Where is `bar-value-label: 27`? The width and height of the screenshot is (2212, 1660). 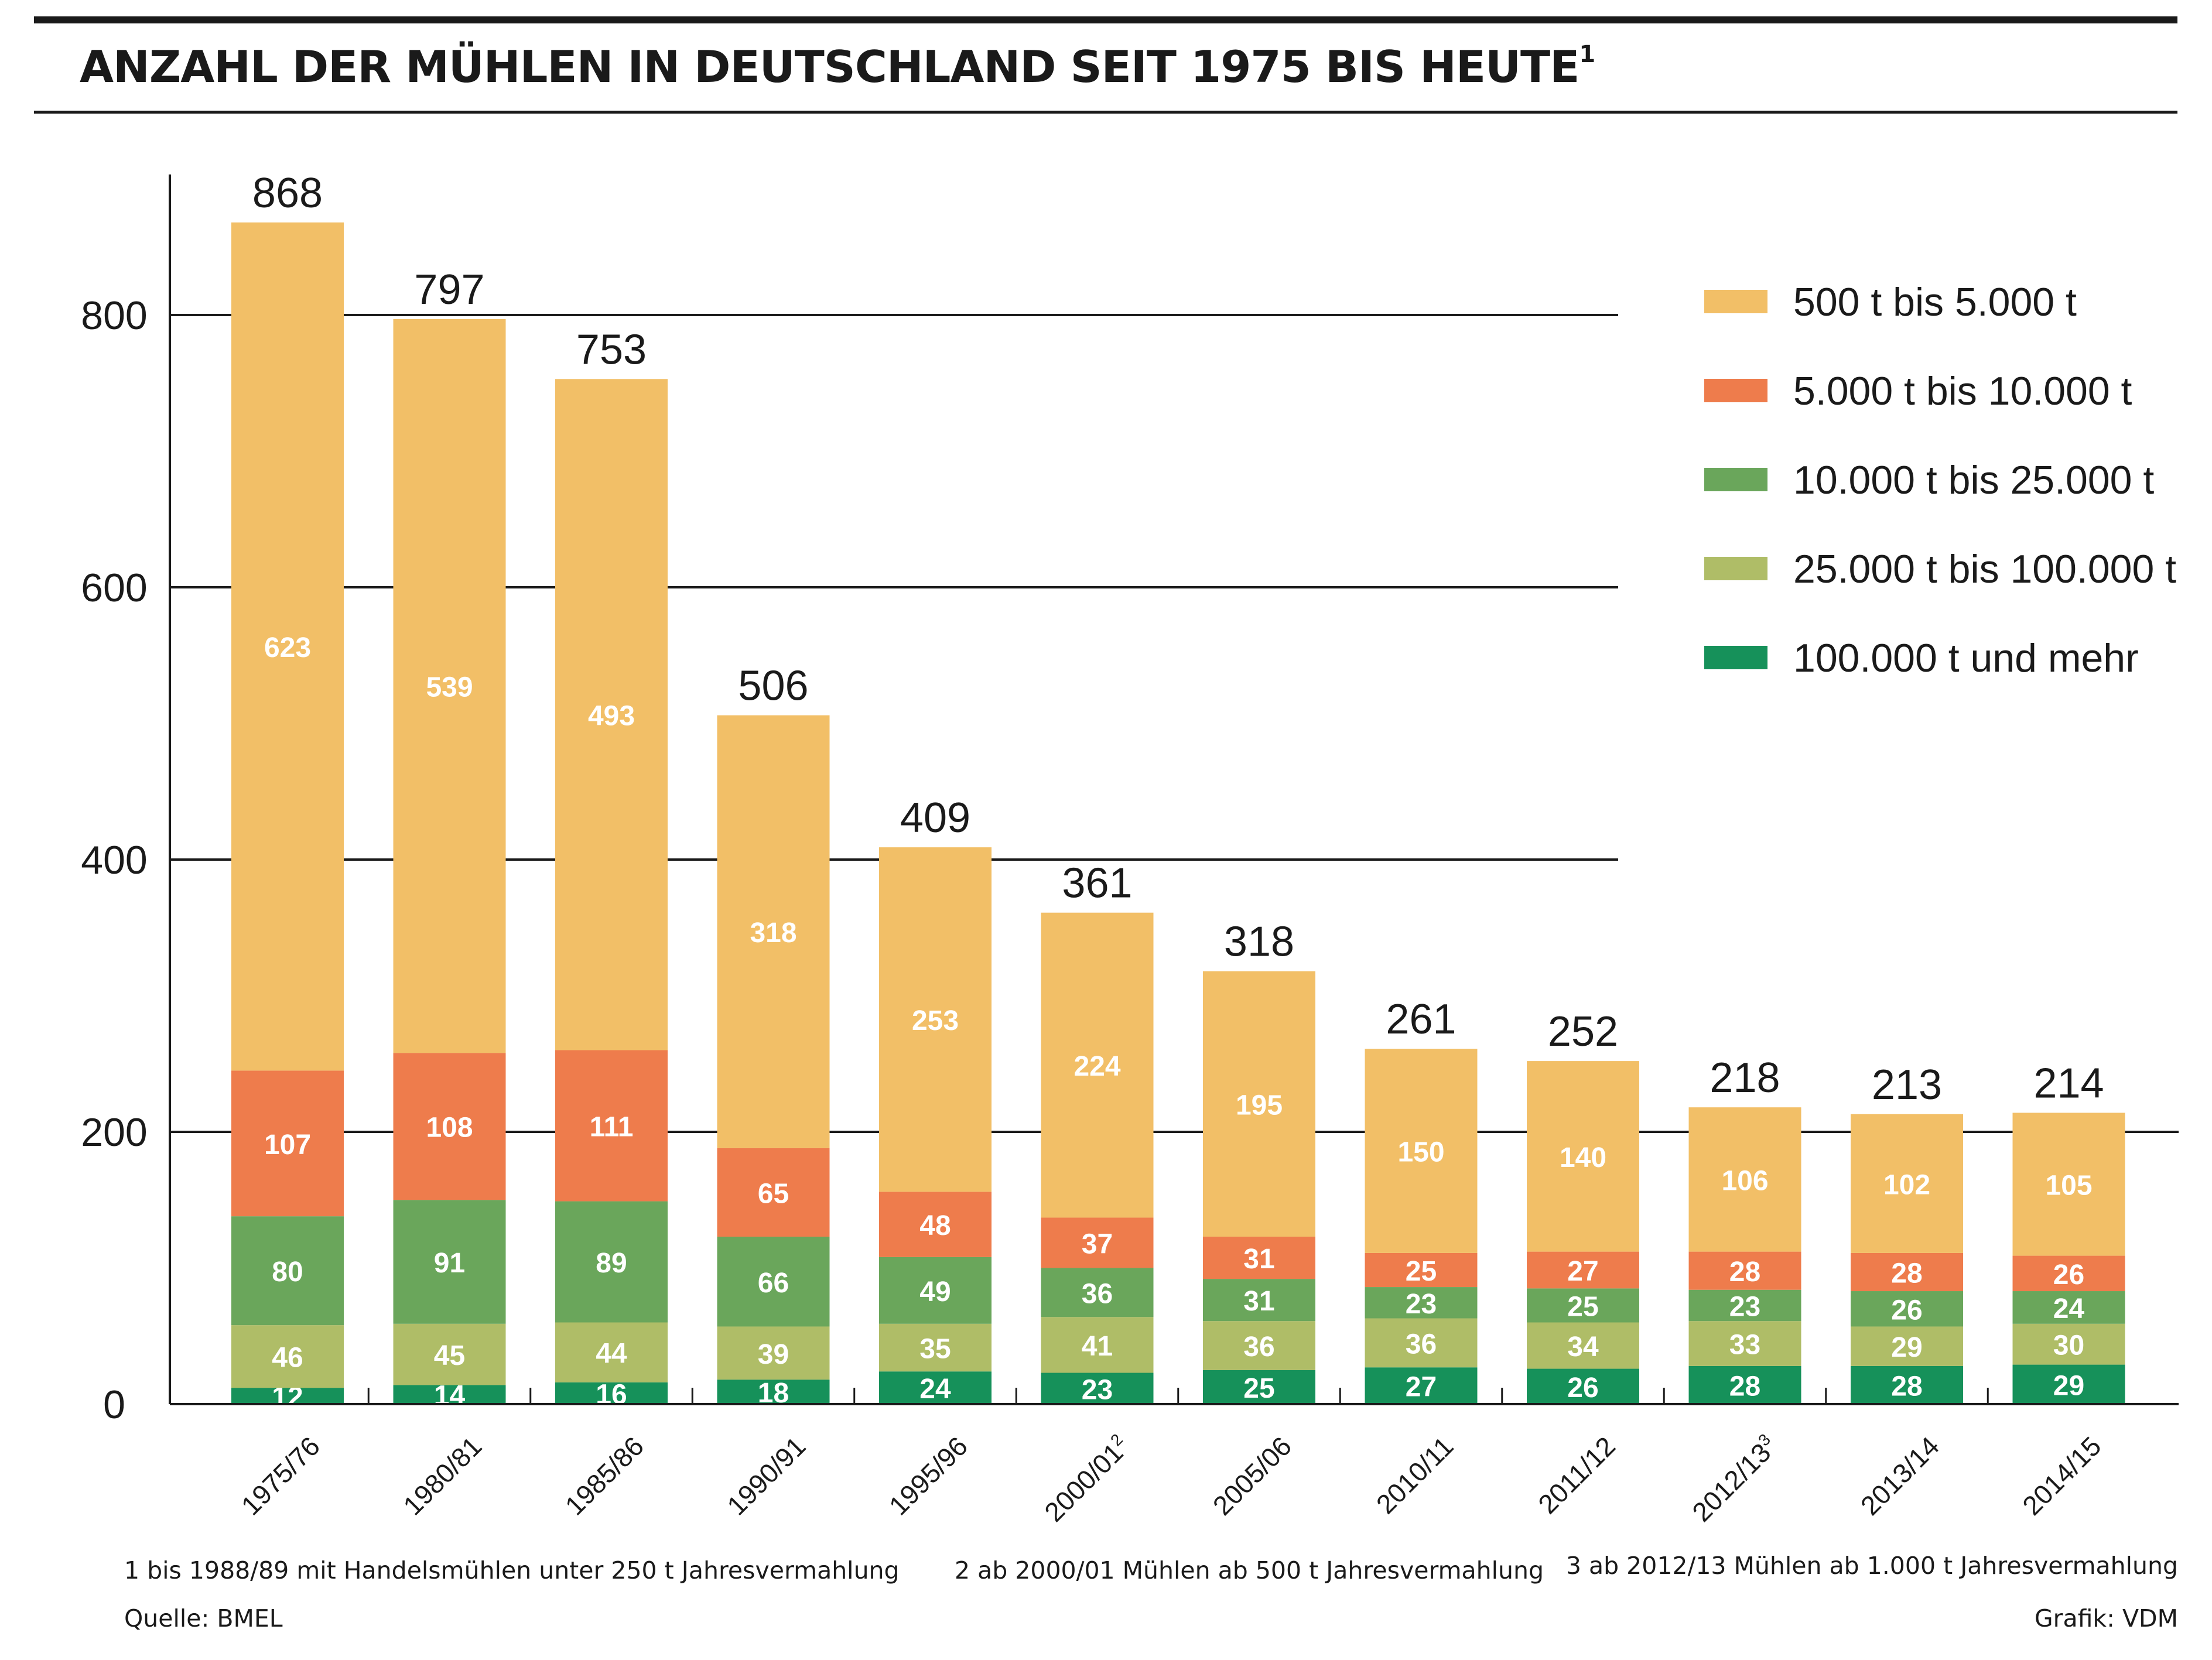
bar-value-label: 27 is located at coordinates (1421, 1387).